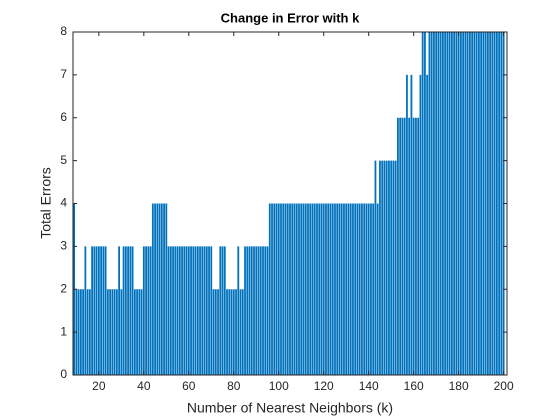  What do you see at coordinates (189, 386) in the screenshot?
I see `x-tick-label: 60` at bounding box center [189, 386].